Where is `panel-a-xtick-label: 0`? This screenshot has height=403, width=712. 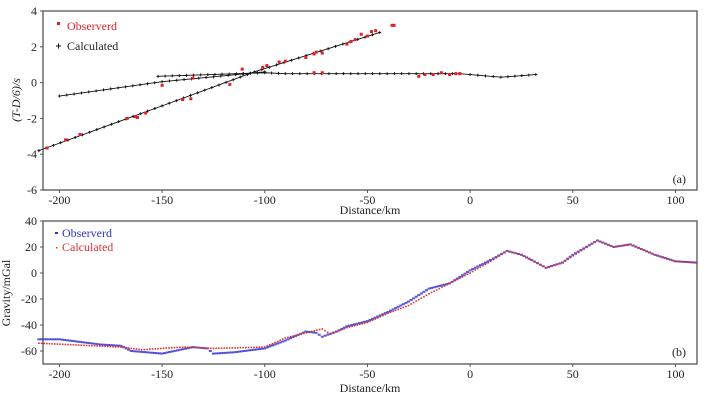 panel-a-xtick-label: 0 is located at coordinates (470, 200).